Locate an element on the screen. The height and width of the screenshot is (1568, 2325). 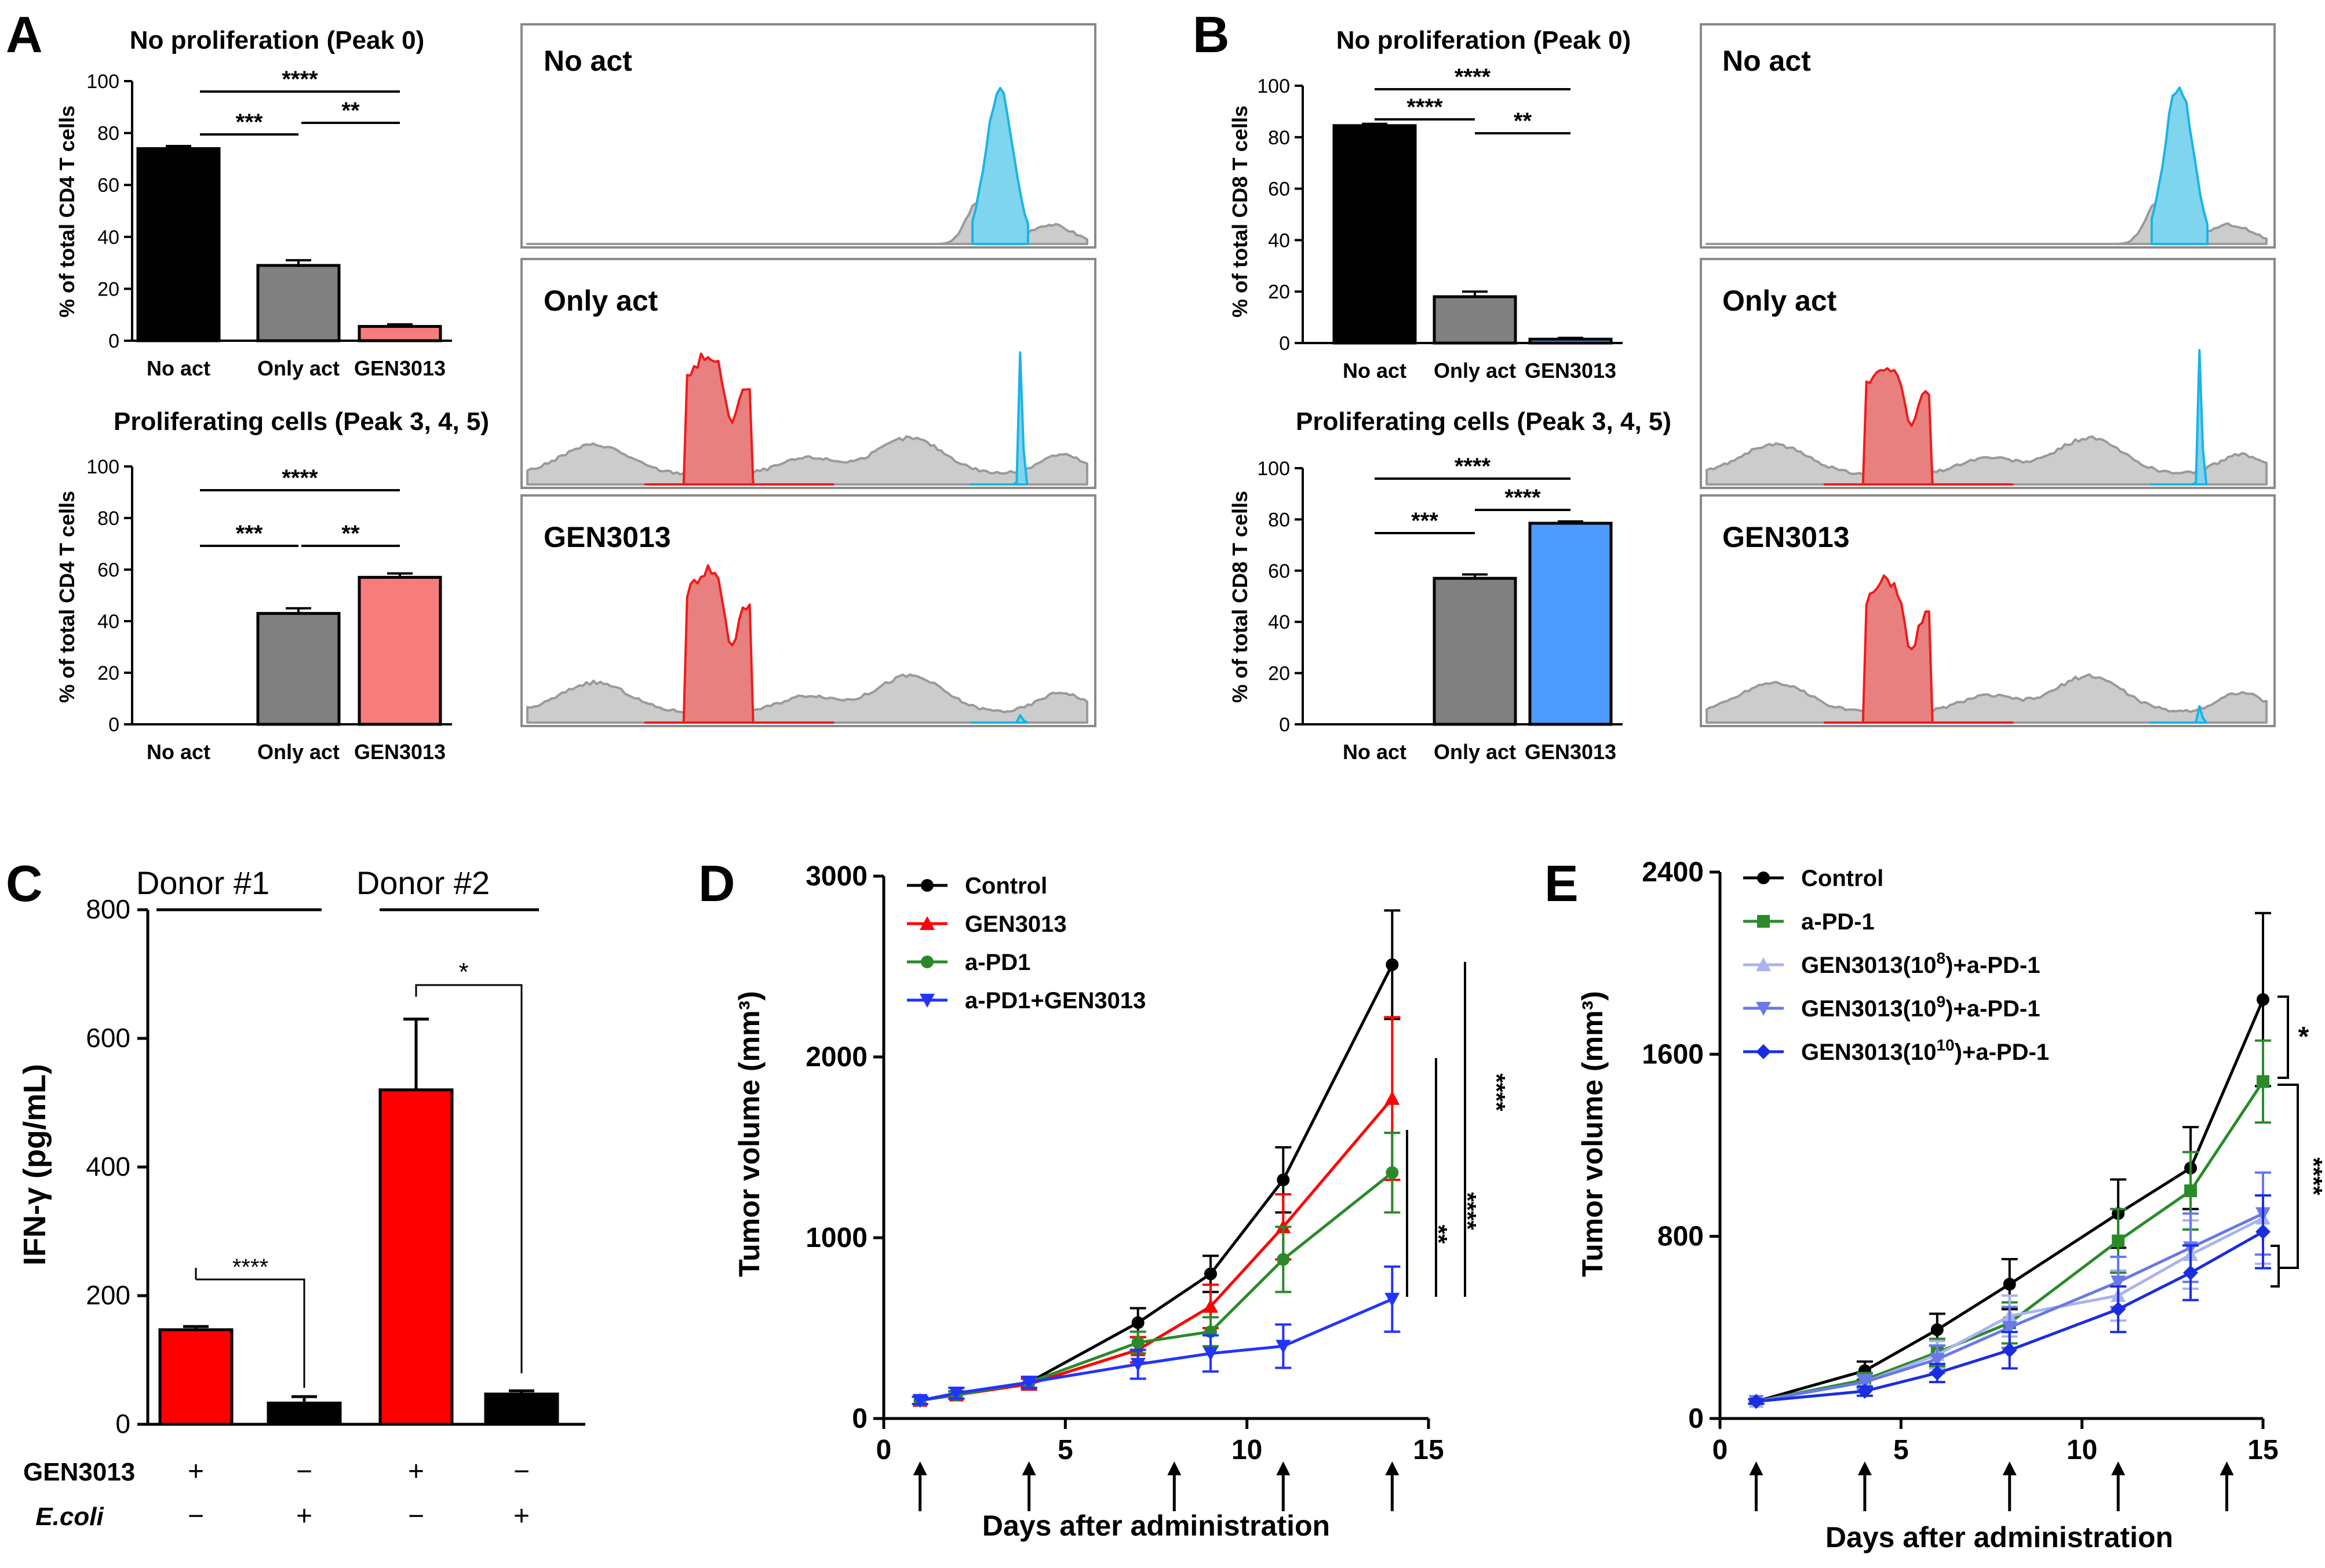
y-tick-label: 100 is located at coordinates (1273, 469).